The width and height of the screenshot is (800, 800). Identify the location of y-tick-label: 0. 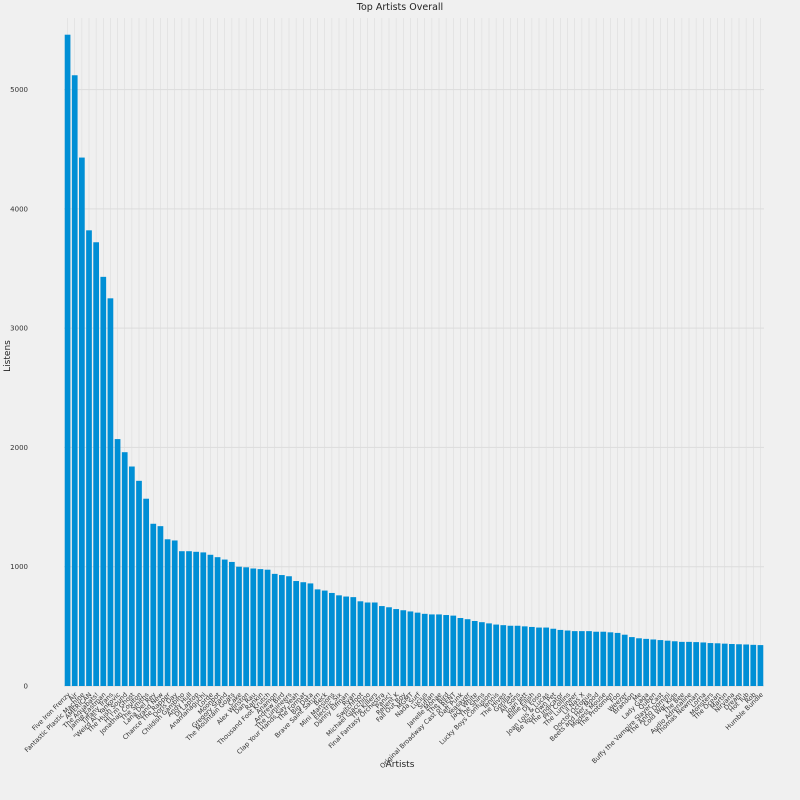
(26, 687).